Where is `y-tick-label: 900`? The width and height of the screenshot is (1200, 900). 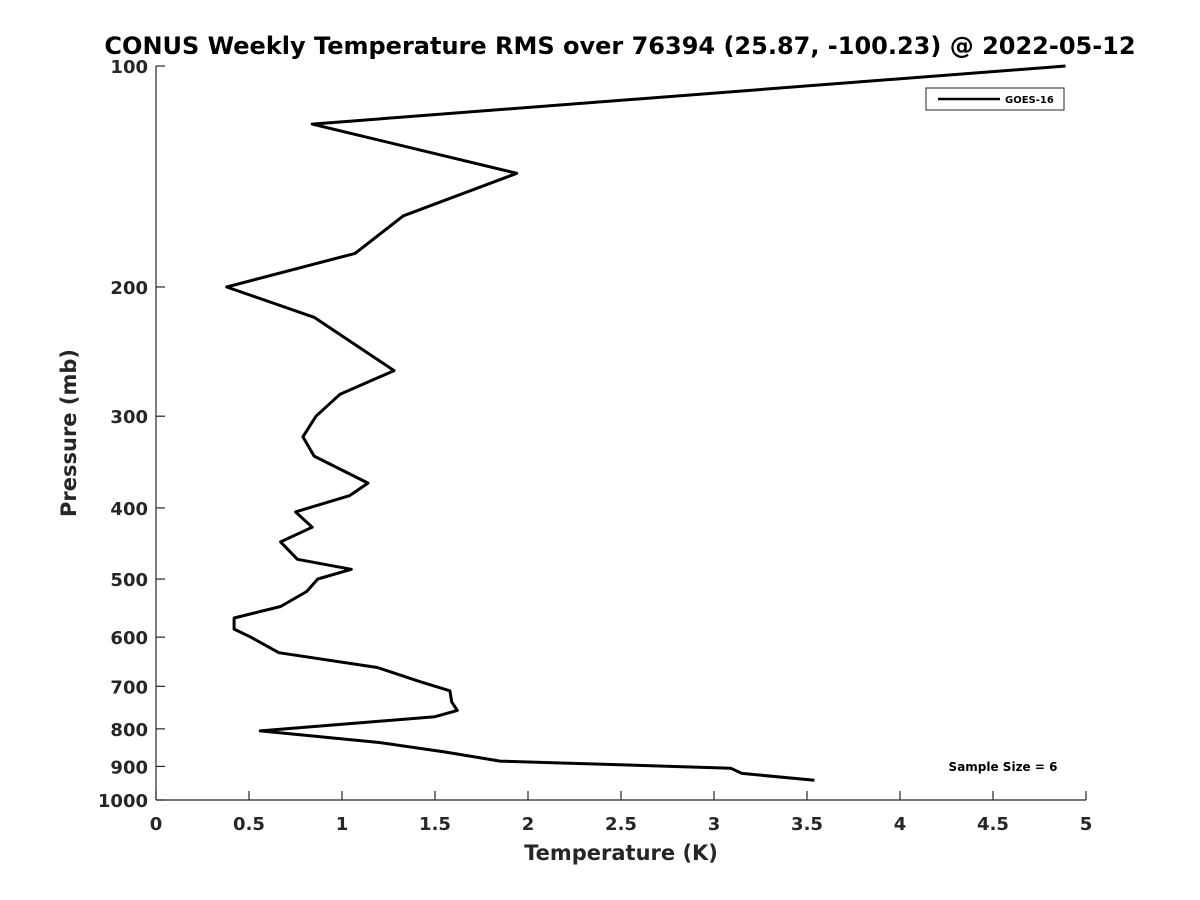
y-tick-label: 900 is located at coordinates (129, 767).